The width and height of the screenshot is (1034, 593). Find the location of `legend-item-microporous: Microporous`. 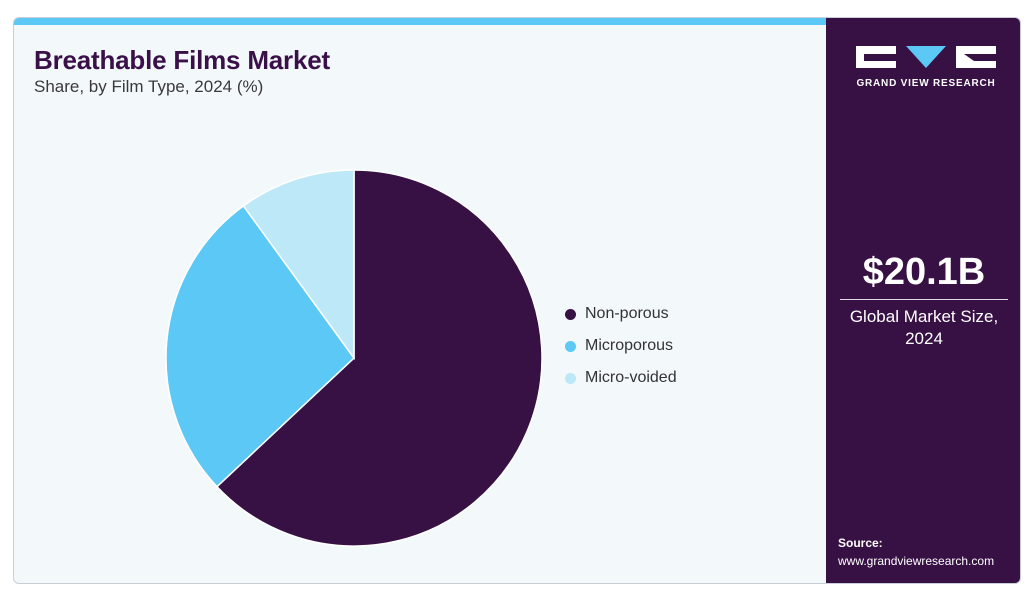

legend-item-microporous: Microporous is located at coordinates (621, 346).